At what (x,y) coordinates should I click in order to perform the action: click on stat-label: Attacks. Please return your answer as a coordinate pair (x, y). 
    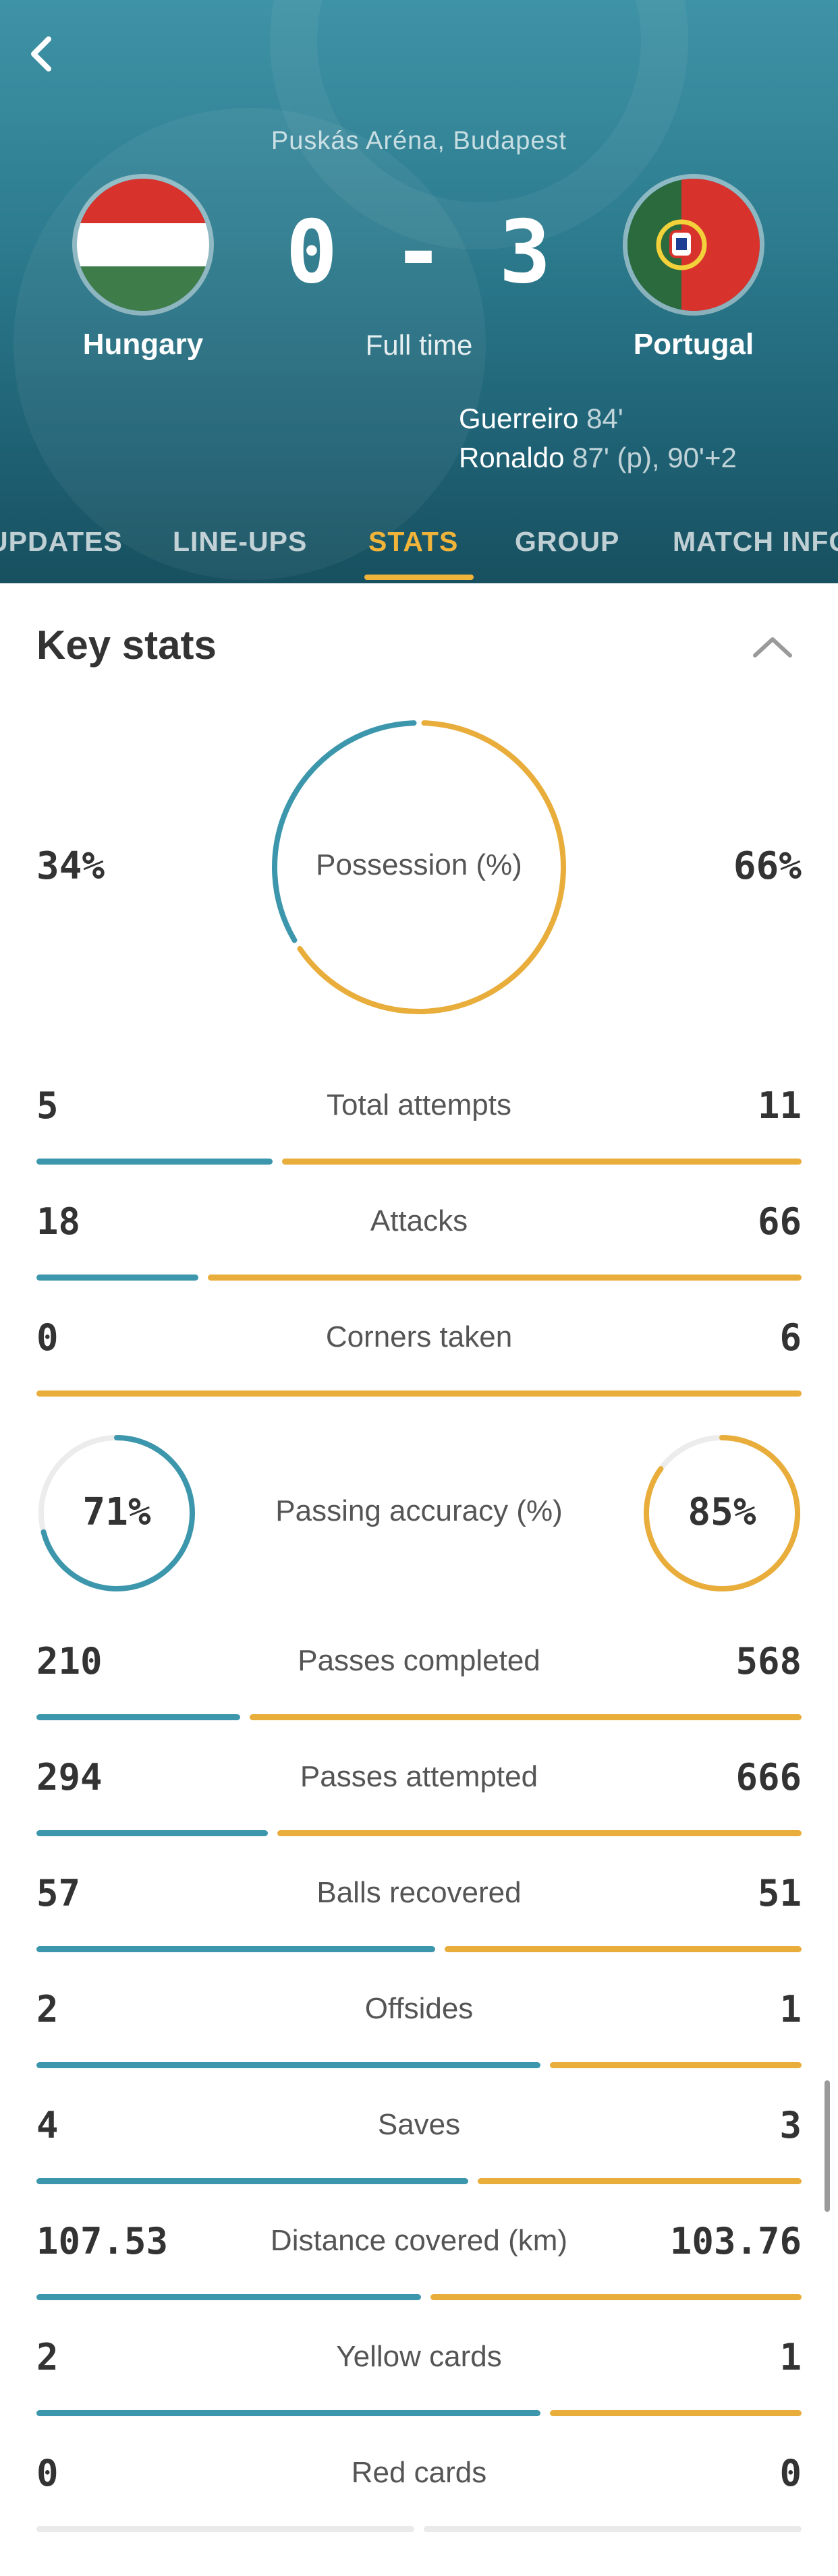
    Looking at the image, I should click on (419, 1221).